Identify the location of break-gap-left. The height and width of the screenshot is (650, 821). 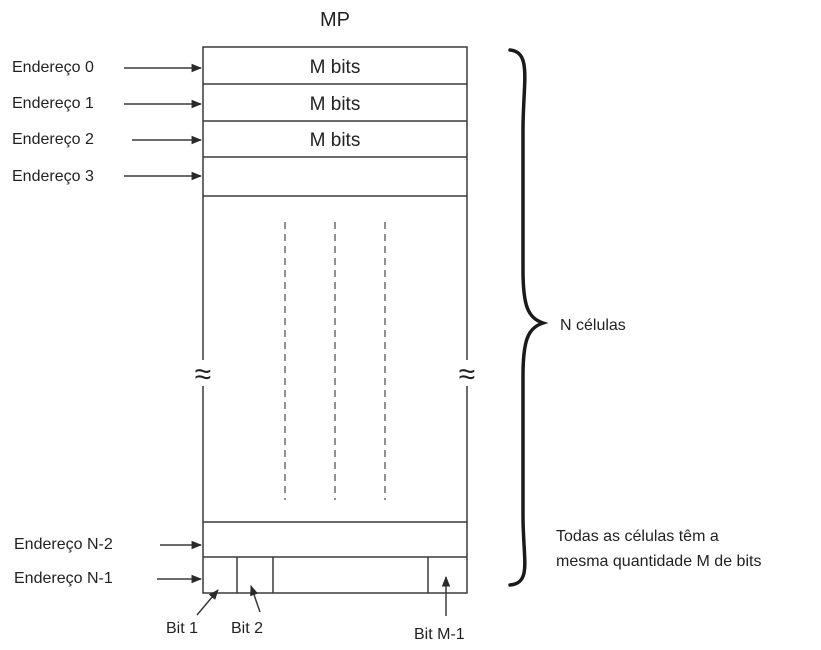
(203, 373).